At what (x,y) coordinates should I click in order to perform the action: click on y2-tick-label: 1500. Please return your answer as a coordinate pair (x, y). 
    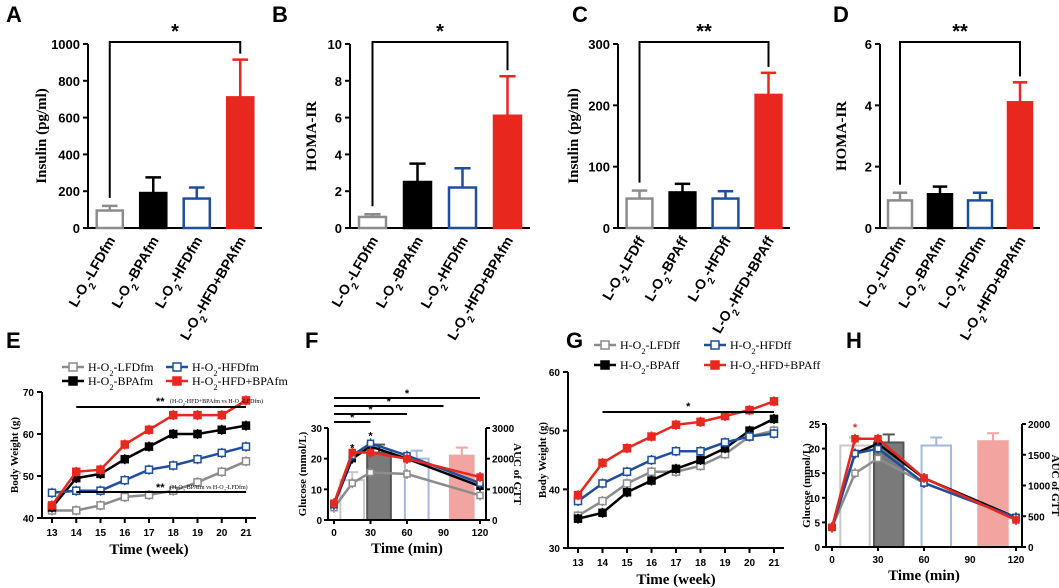
    Looking at the image, I should click on (1039, 456).